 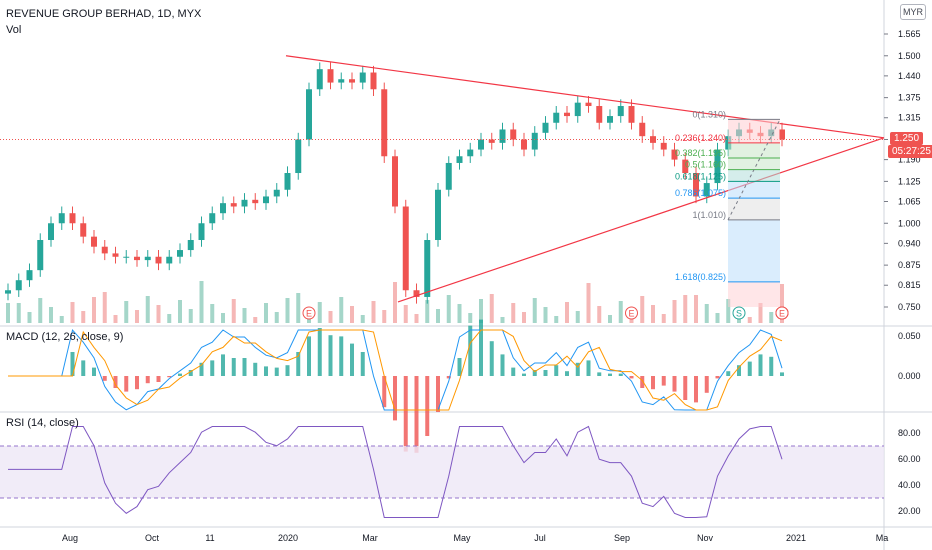 What do you see at coordinates (882, 538) in the screenshot?
I see `x-tick-label: Ma` at bounding box center [882, 538].